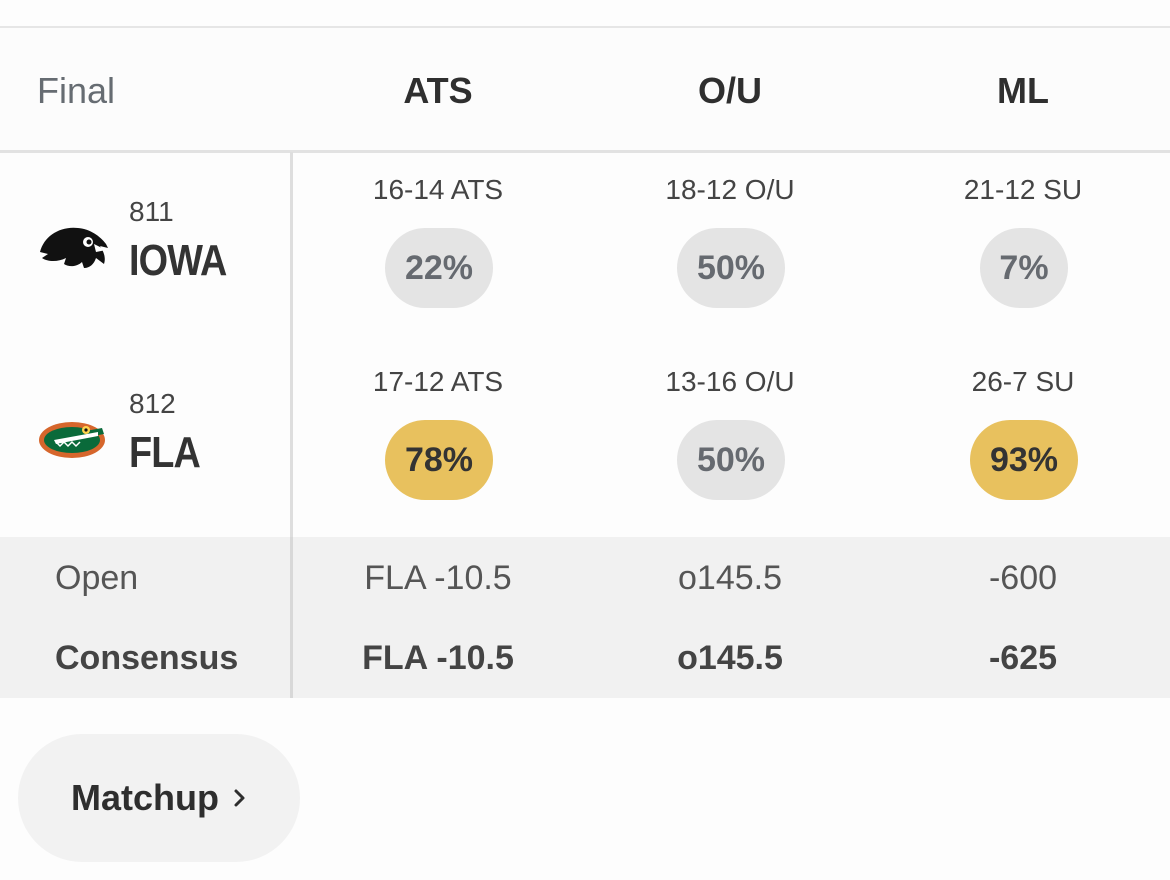 The height and width of the screenshot is (880, 1170). I want to click on consensus-ml-value: -625, so click(1023, 658).